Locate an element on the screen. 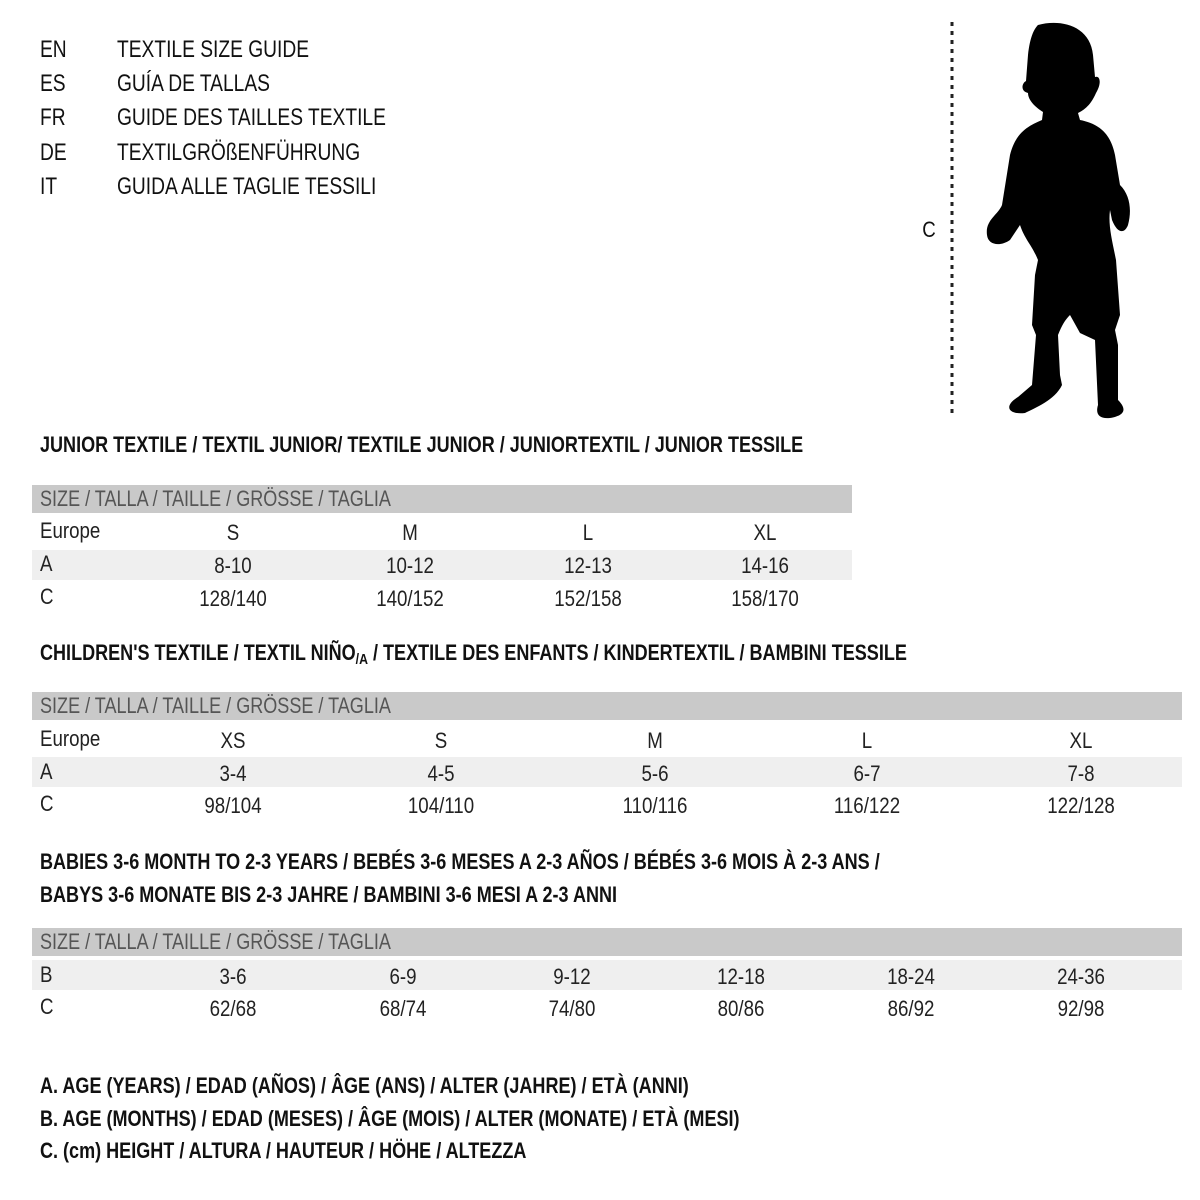 The image size is (1200, 1200). table-cell: 9-12 is located at coordinates (572, 976).